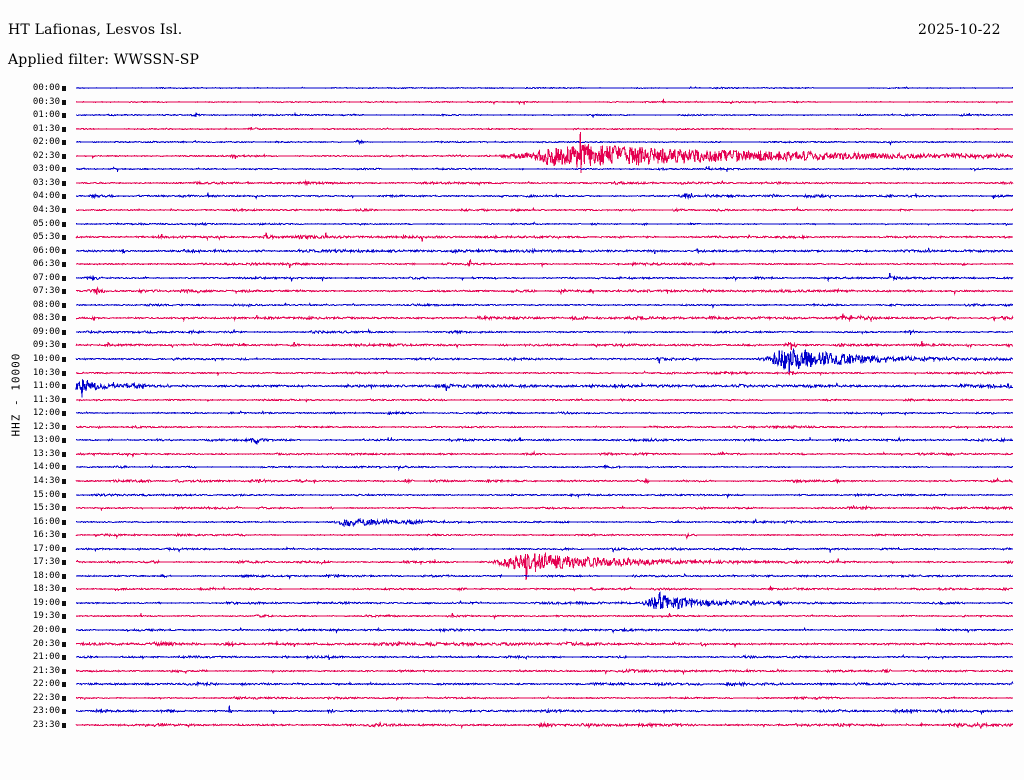 Image resolution: width=1024 pixels, height=780 pixels. I want to click on trace-row: 05:30, so click(512, 241).